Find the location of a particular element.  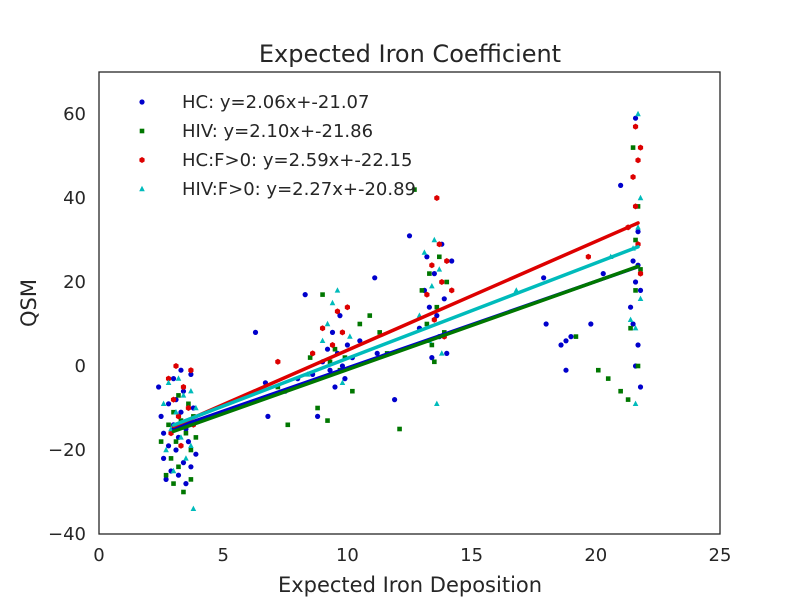

y-tick-label: −20 is located at coordinates (67, 450).